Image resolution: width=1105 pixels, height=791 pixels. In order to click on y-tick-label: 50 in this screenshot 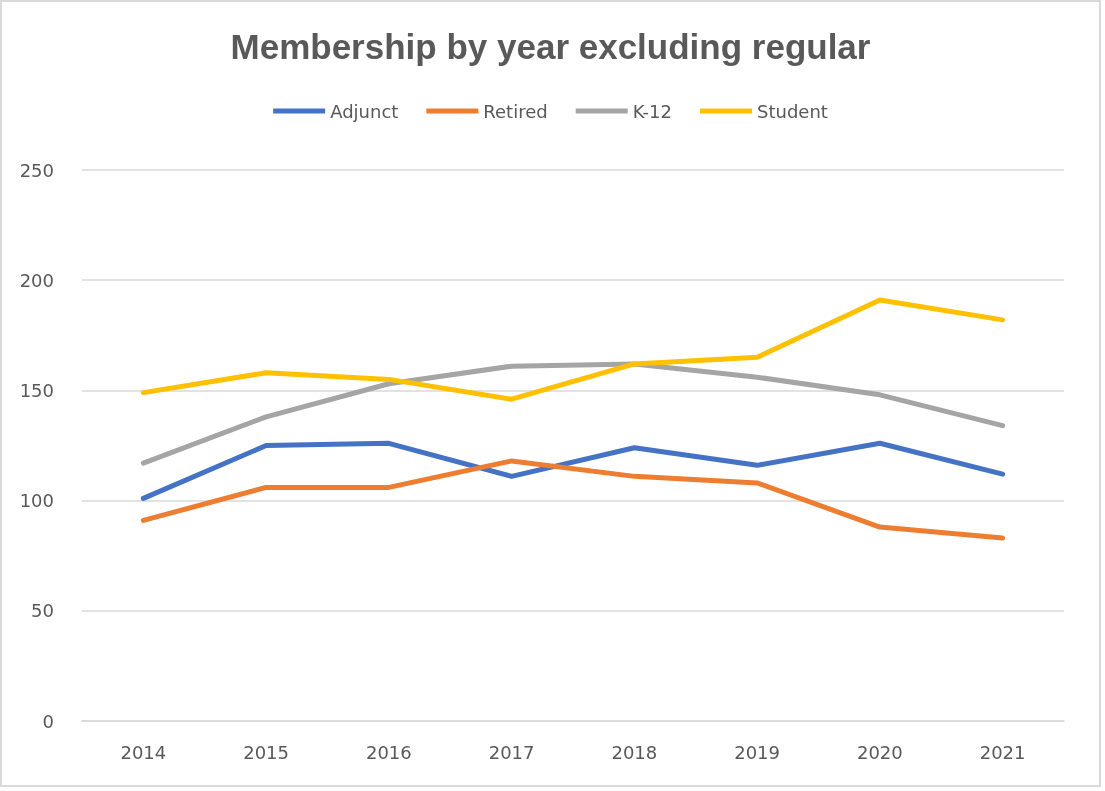, I will do `click(42, 611)`.